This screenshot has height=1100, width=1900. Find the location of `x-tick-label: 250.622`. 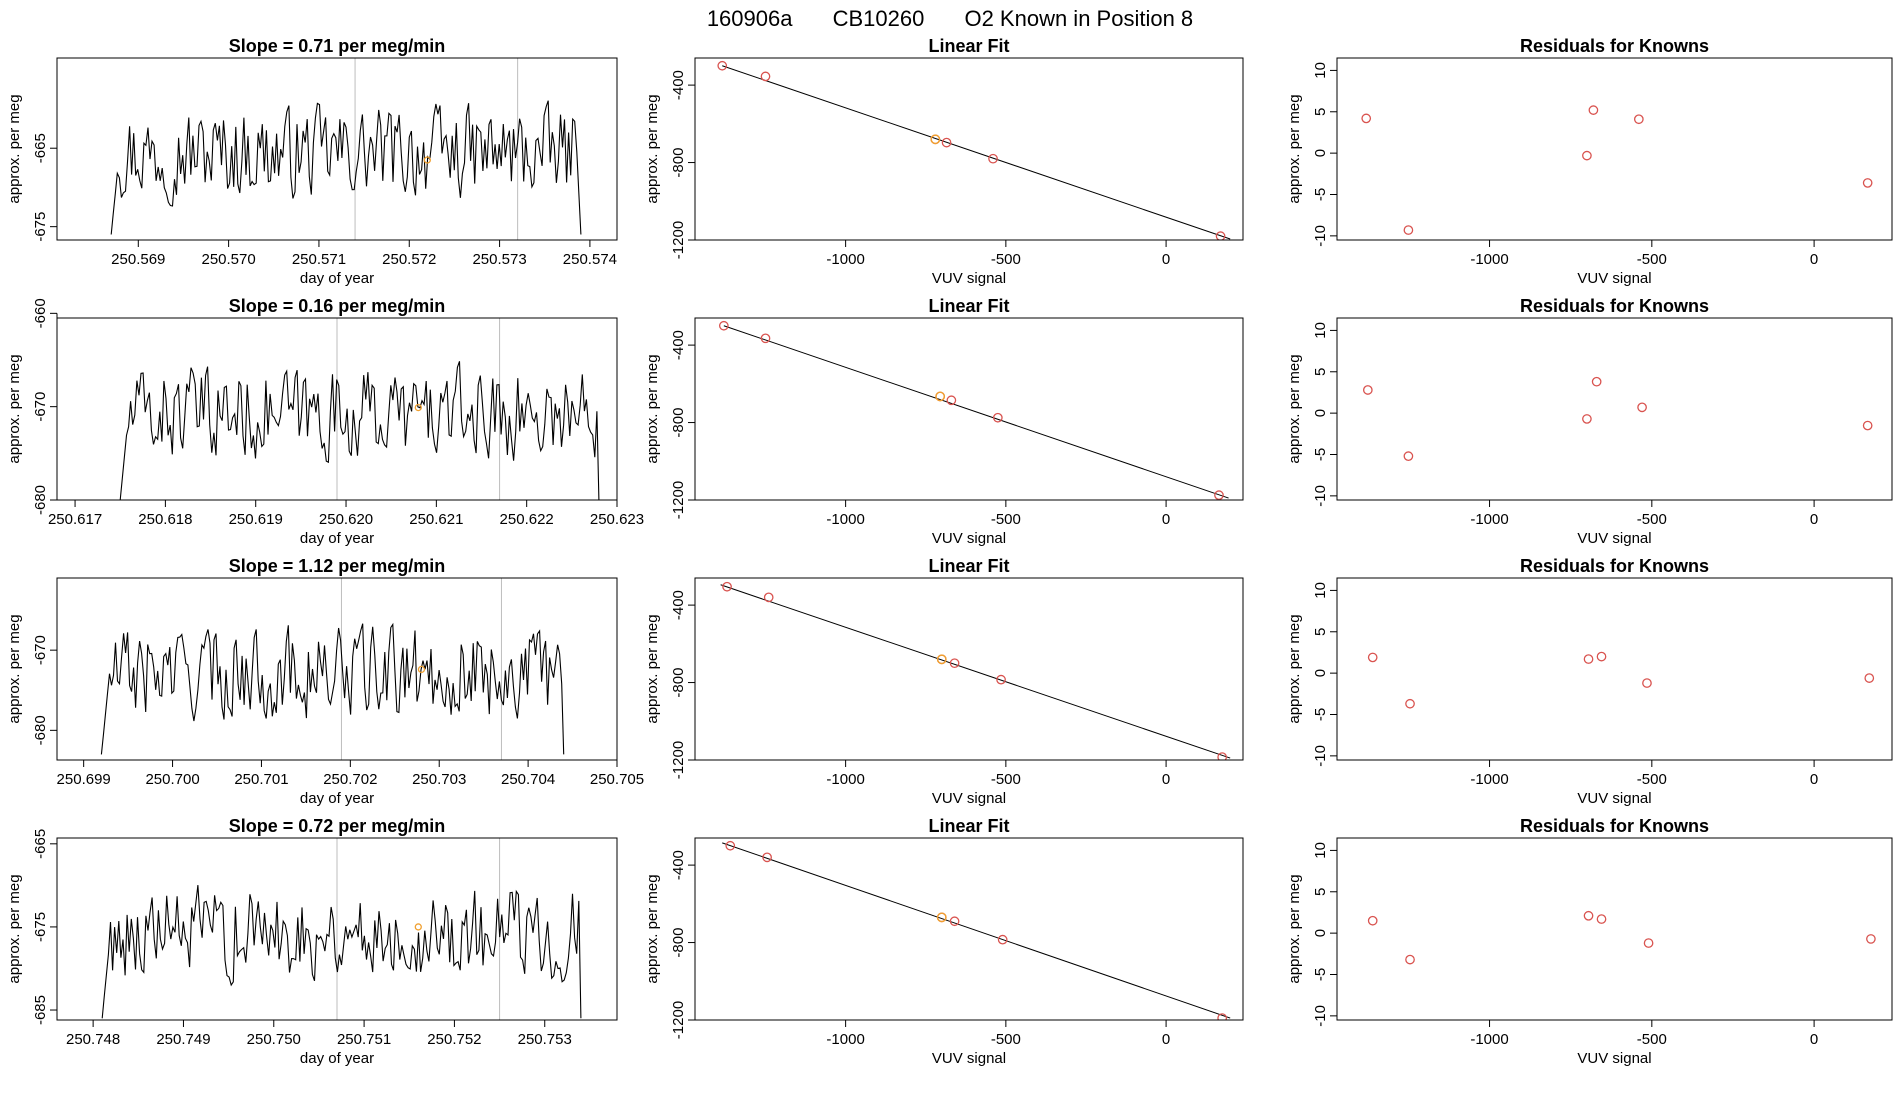

x-tick-label: 250.622 is located at coordinates (527, 519).